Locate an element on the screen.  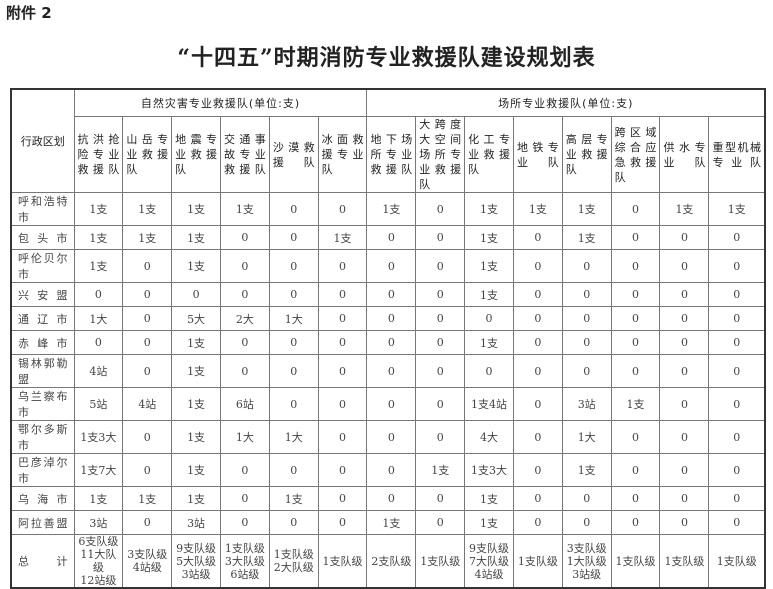
column-header-label: 山岳专业救援队 is located at coordinates (147, 154).